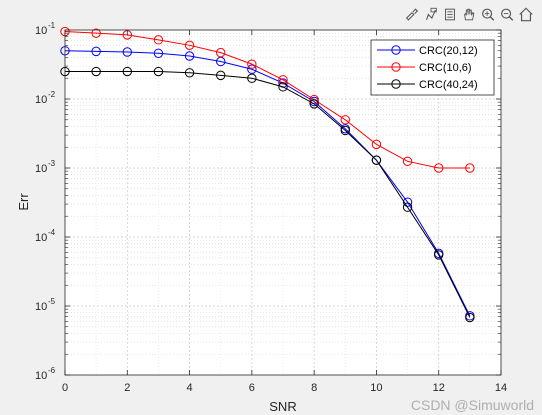 Image resolution: width=542 pixels, height=415 pixels. I want to click on home-icon, so click(526, 14).